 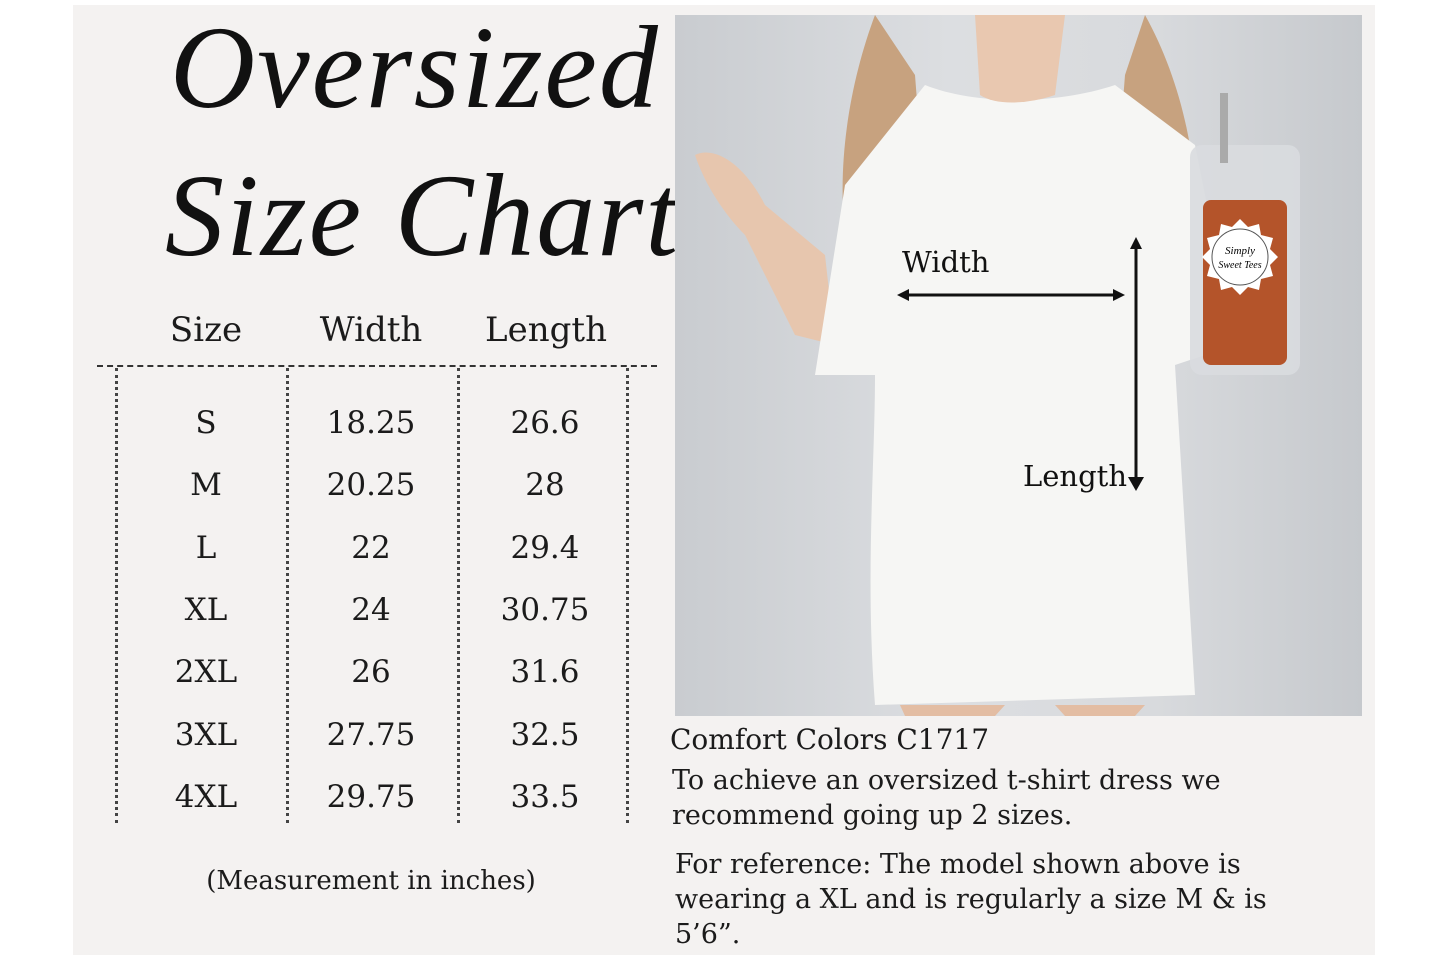 I want to click on cell-width: 22, so click(x=371, y=547).